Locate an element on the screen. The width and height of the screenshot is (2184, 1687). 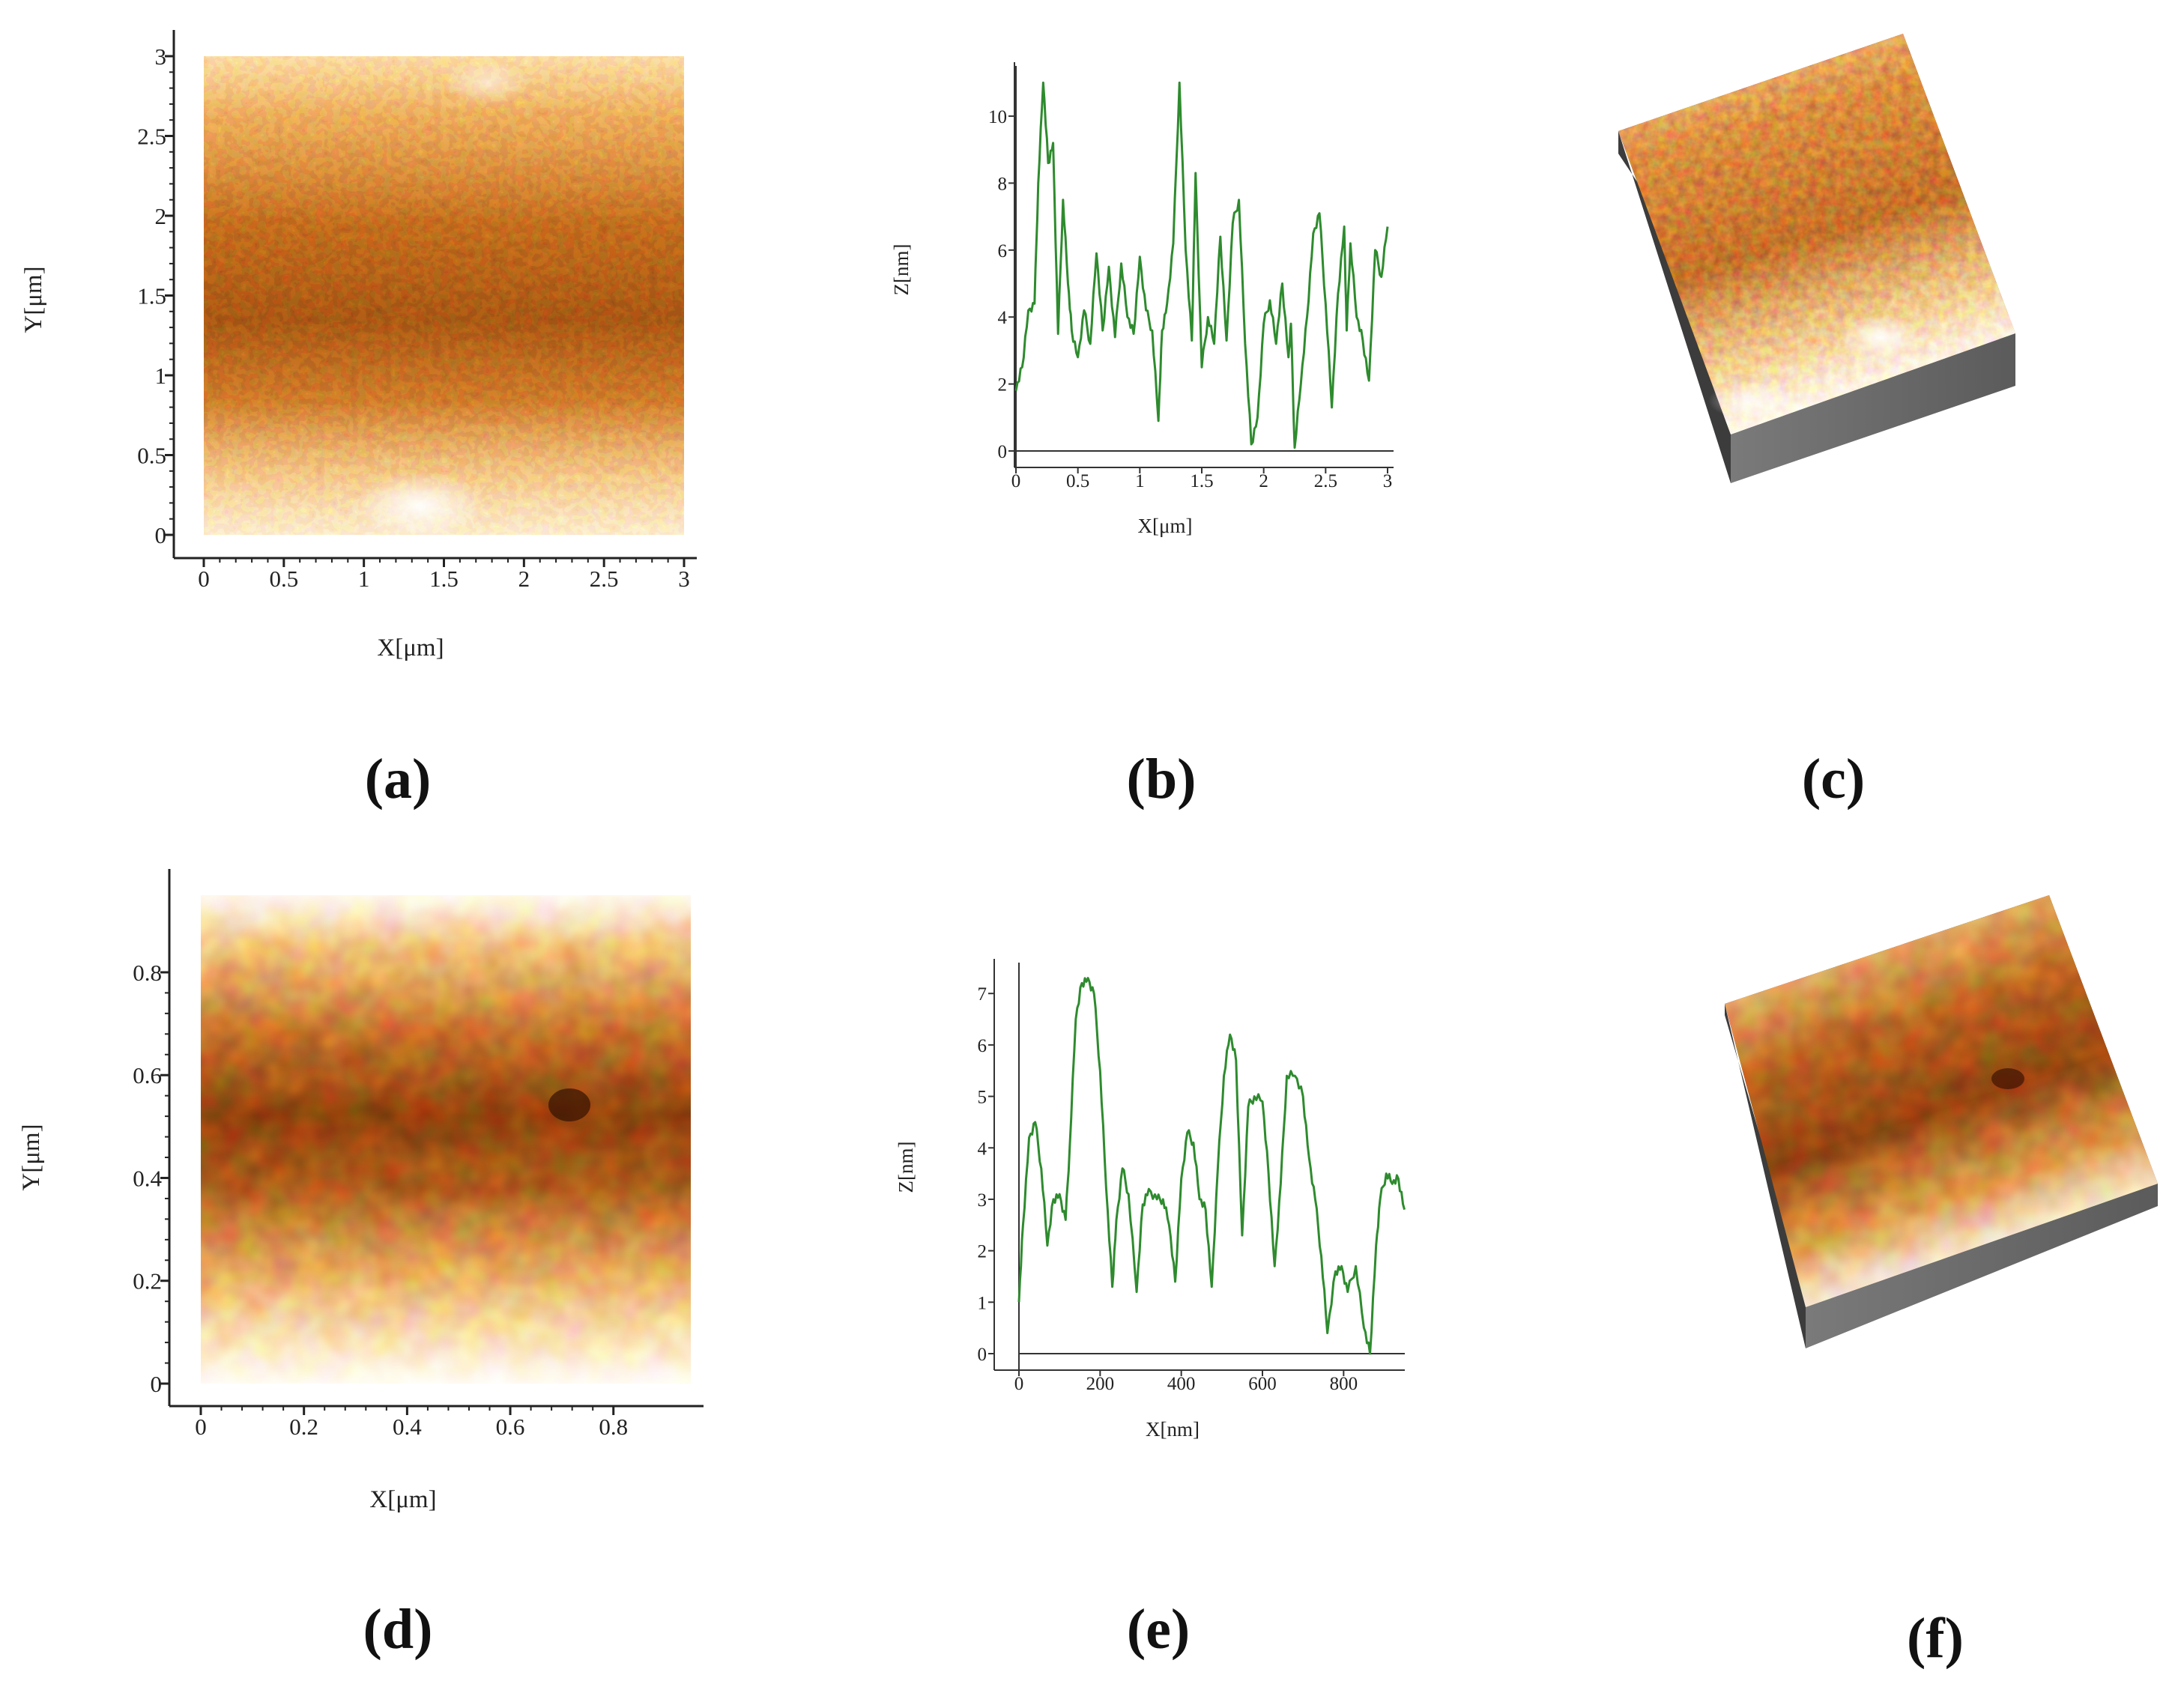
y-tick-label-b: 0 is located at coordinates (1003, 452).